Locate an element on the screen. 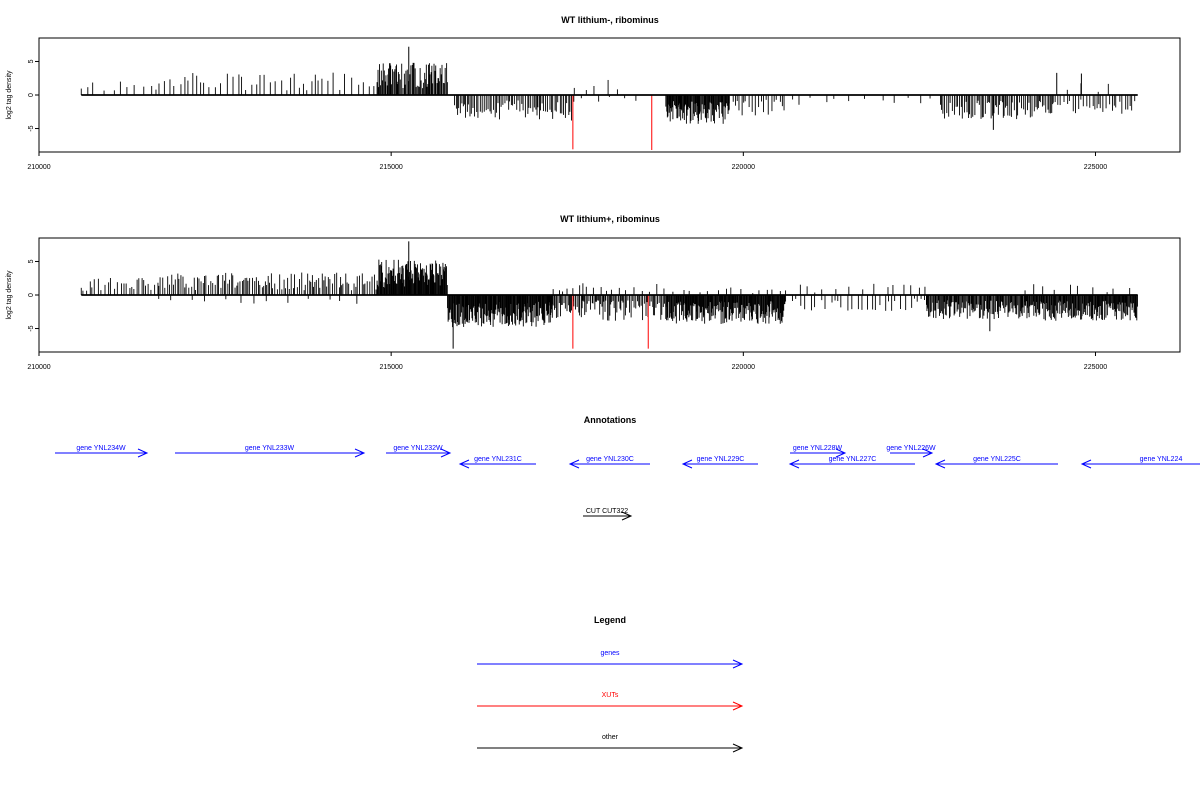  annotation-label: gene YNL232W is located at coordinates (418, 448).